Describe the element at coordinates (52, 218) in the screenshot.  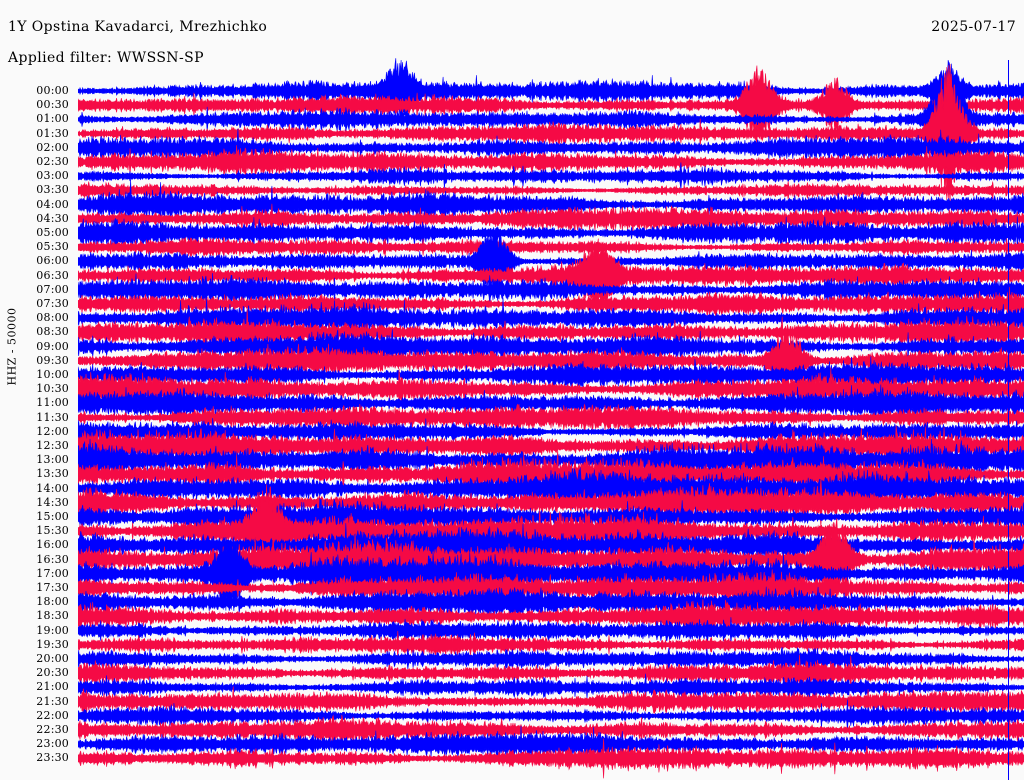
I see `time-label: 04:30` at that location.